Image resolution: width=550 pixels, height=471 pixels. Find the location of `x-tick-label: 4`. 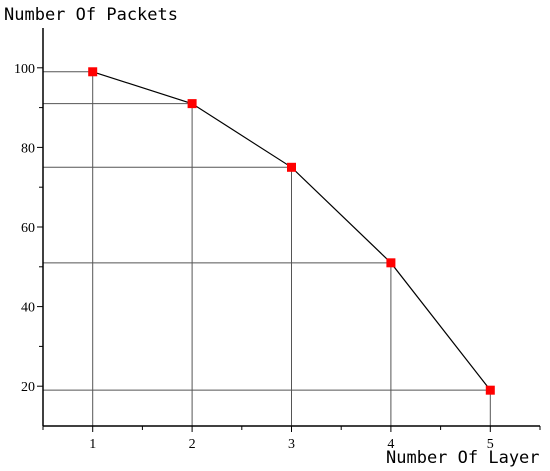

x-tick-label: 4 is located at coordinates (390, 444).